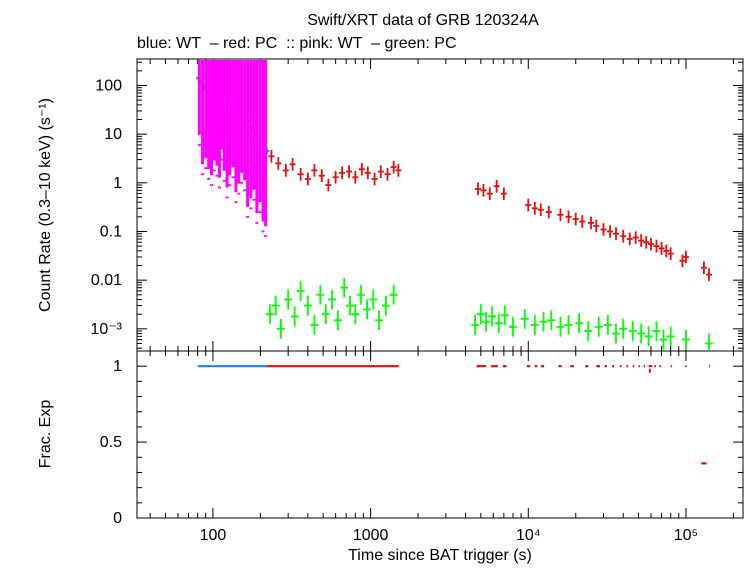 The image size is (746, 573). I want to click on bottom-panel-data, so click(453, 415).